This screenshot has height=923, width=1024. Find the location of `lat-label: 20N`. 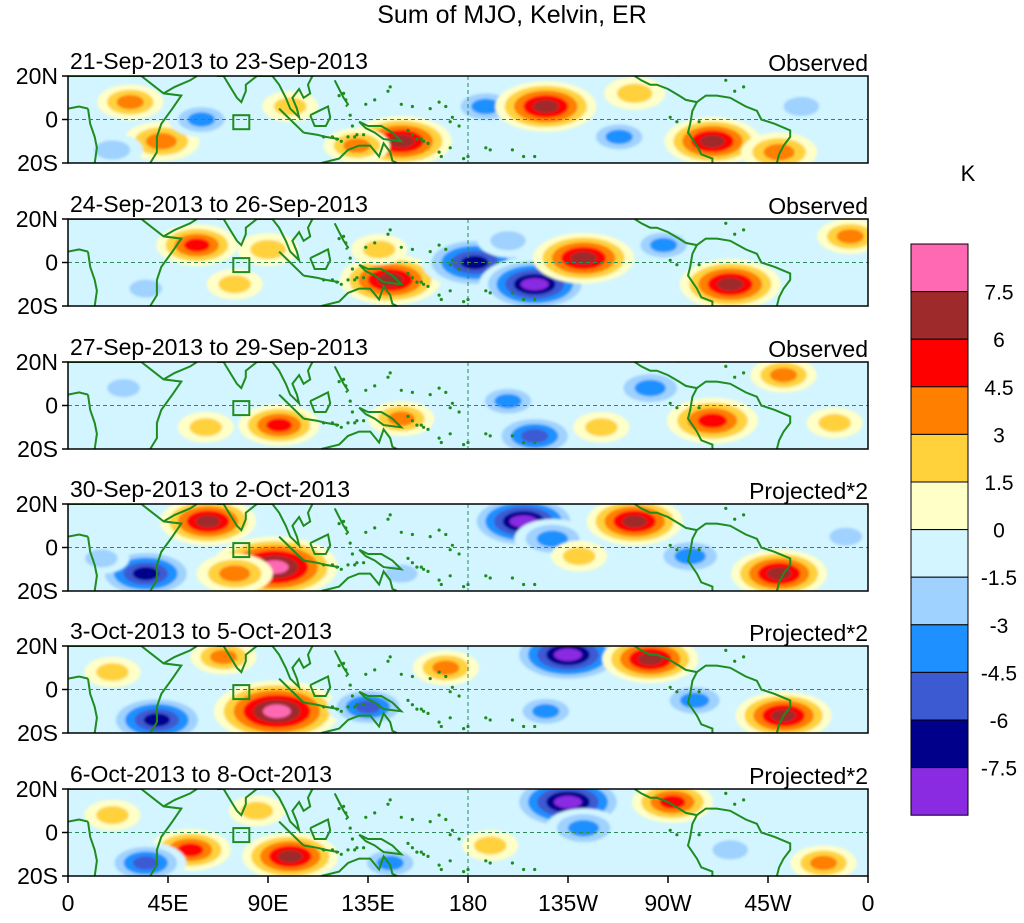

lat-label: 20N is located at coordinates (37, 646).